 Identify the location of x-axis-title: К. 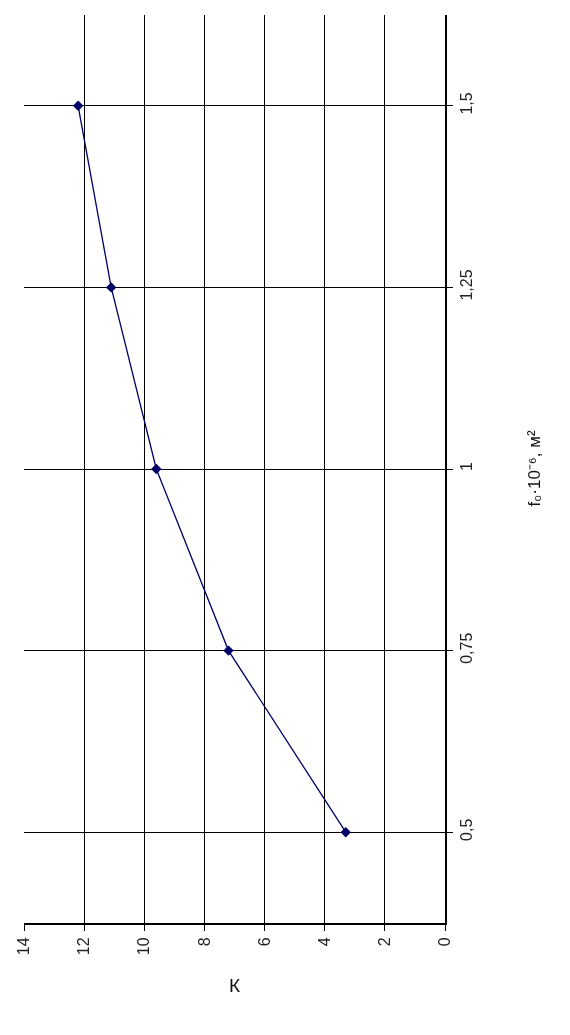
(234, 986).